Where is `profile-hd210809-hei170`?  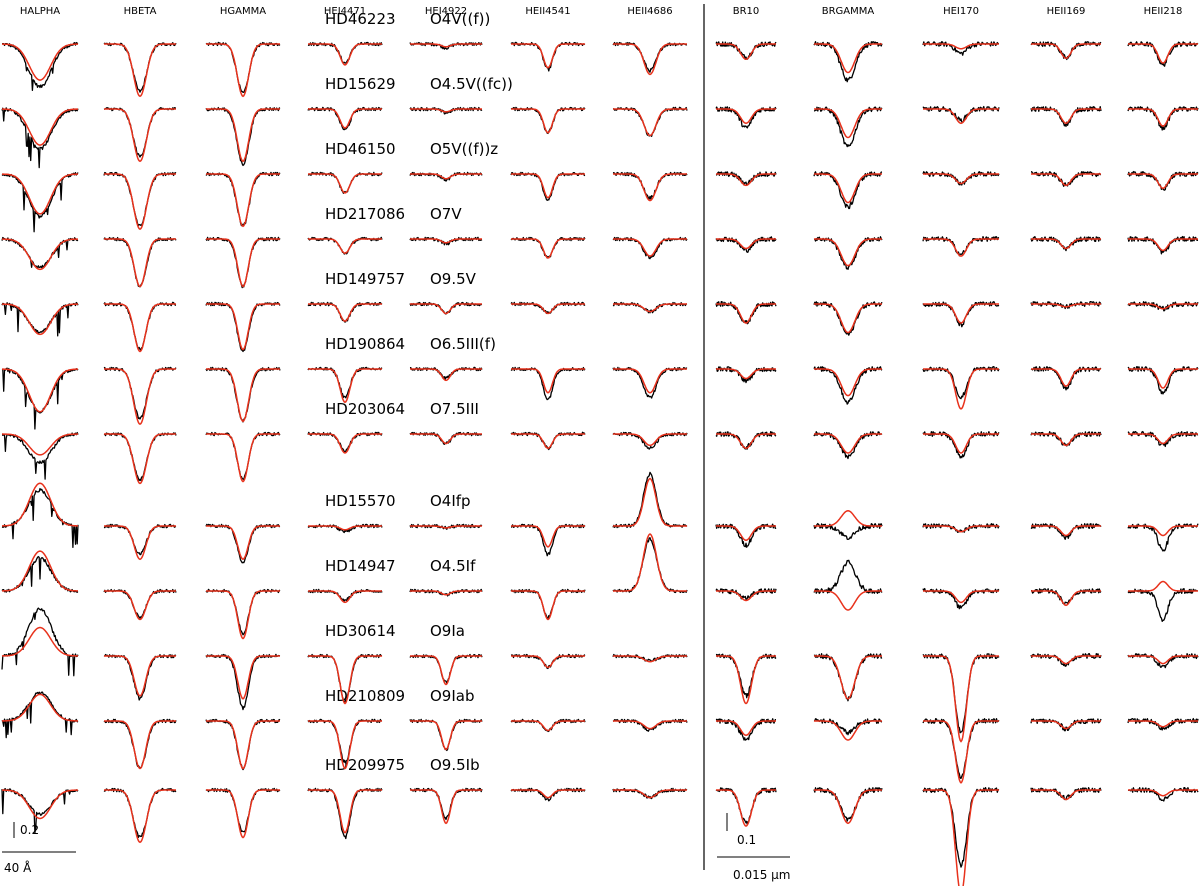
profile-hd210809-hei170 is located at coordinates (961, 751).